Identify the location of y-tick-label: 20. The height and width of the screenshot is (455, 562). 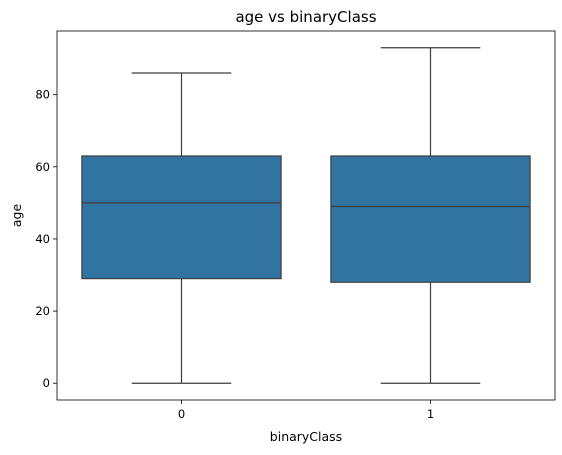
(42, 311).